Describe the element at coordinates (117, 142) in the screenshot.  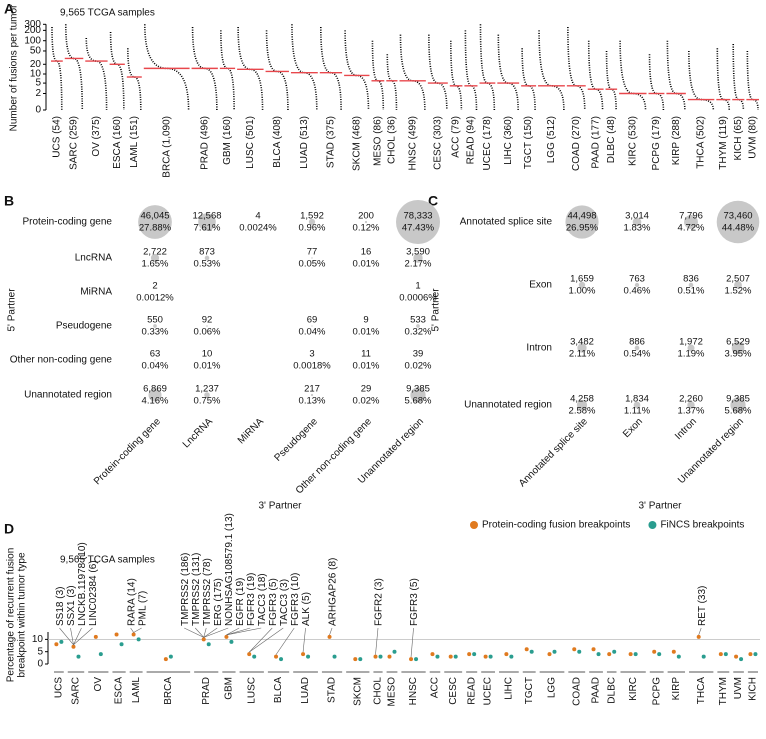
I see `x-tick-label: ESCA (160)` at that location.